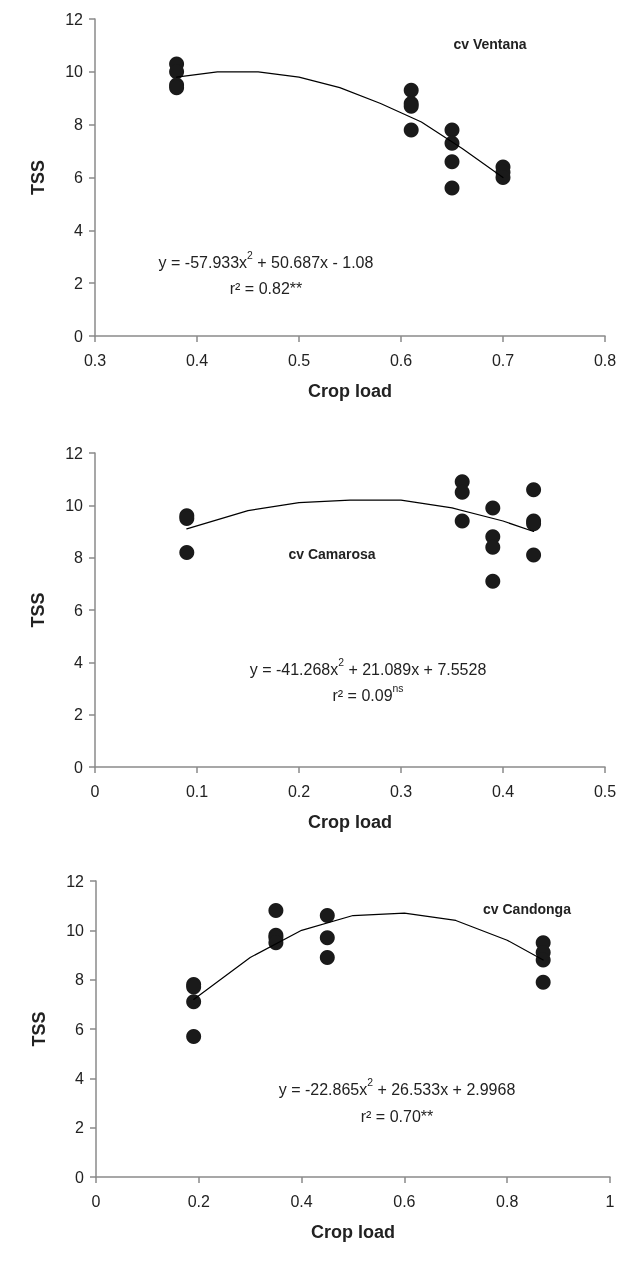 This screenshot has width=628, height=1264. I want to click on x-tick-label: 0.7, so click(503, 360).